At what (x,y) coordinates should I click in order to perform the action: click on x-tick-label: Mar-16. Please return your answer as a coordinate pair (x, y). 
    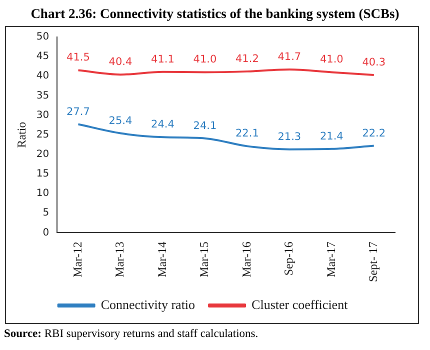
    Looking at the image, I should click on (246, 260).